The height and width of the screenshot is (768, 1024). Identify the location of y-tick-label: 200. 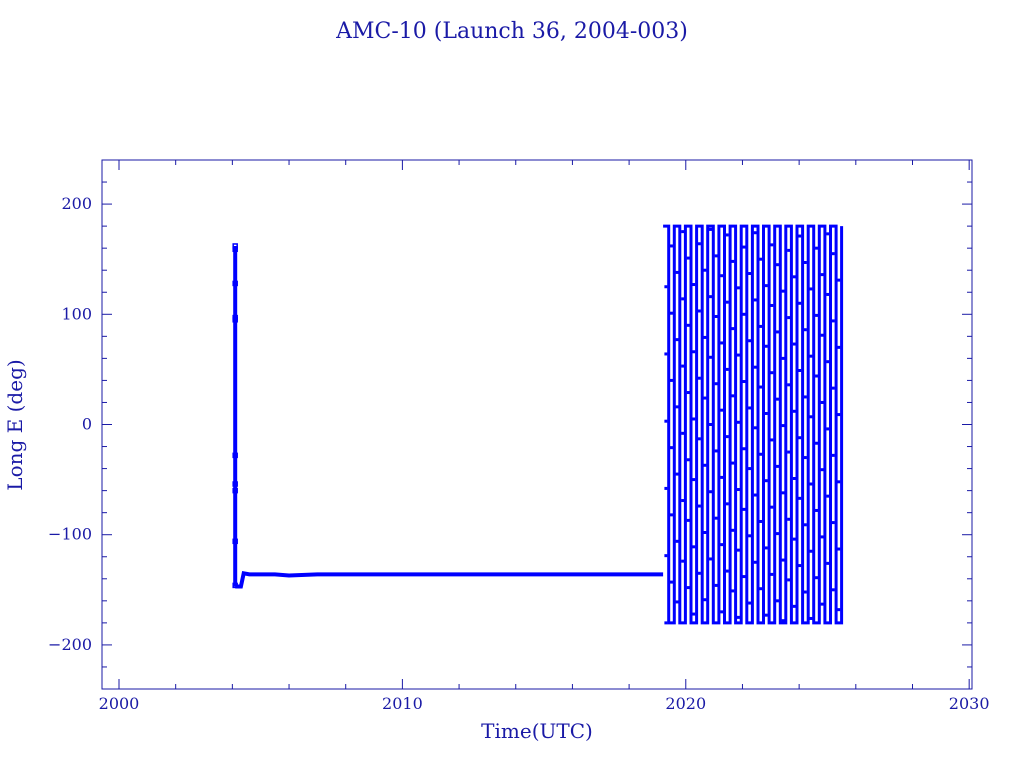
(76, 203).